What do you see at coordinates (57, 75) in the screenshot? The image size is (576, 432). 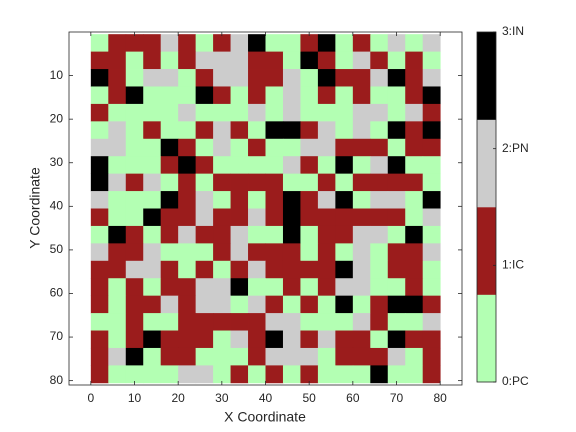 I see `y-tick-label: 10` at bounding box center [57, 75].